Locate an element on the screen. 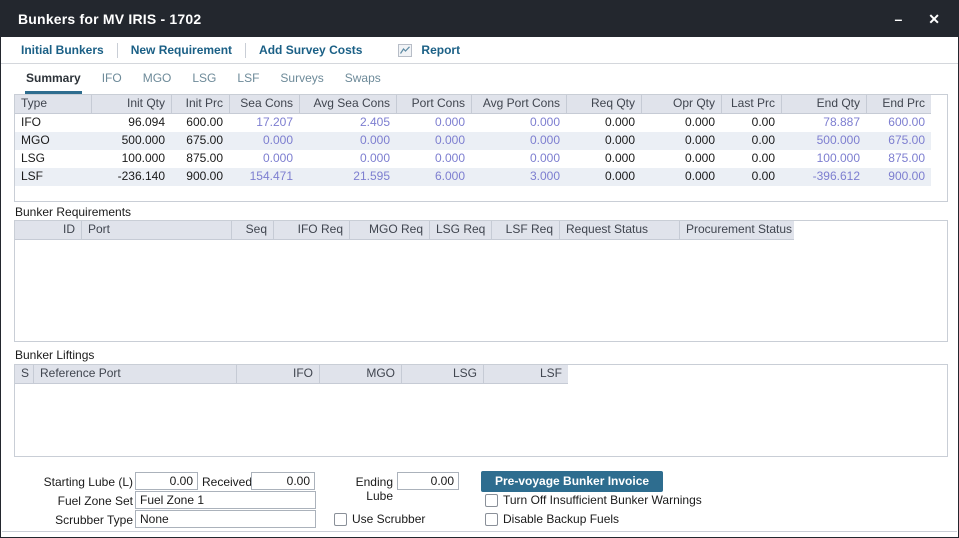 The width and height of the screenshot is (959, 538). column-header: Avg Port Cons is located at coordinates (518, 104).